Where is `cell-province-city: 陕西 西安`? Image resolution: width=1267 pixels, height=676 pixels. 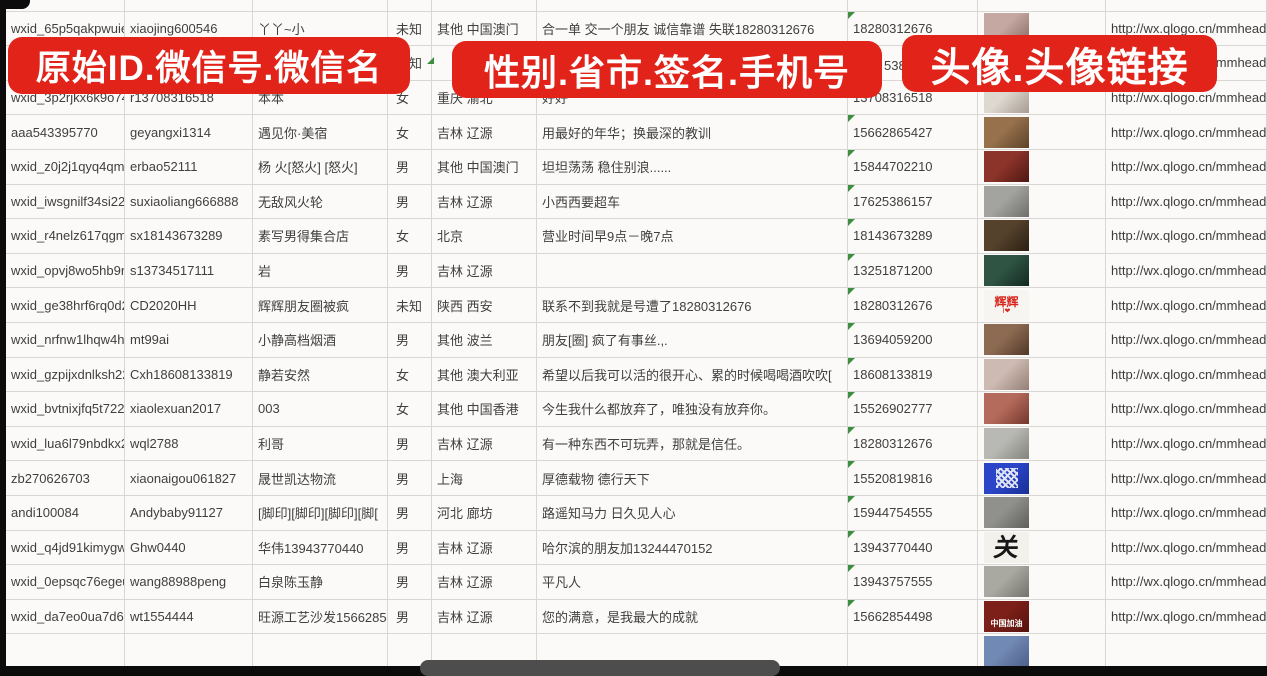 cell-province-city: 陕西 西安 is located at coordinates (484, 305).